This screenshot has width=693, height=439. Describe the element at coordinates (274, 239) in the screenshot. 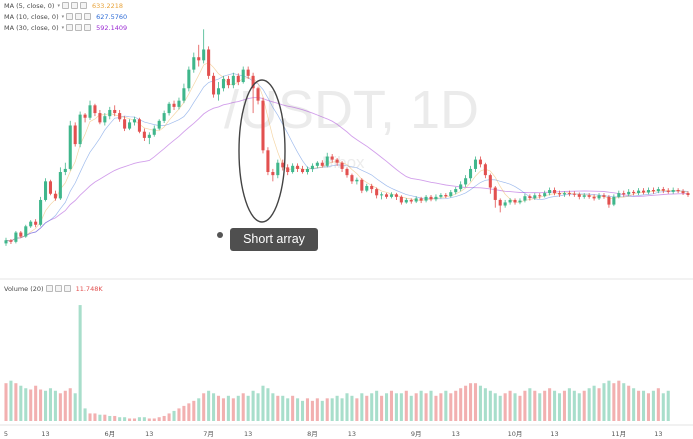

I see `annotation-label: Short array` at that location.